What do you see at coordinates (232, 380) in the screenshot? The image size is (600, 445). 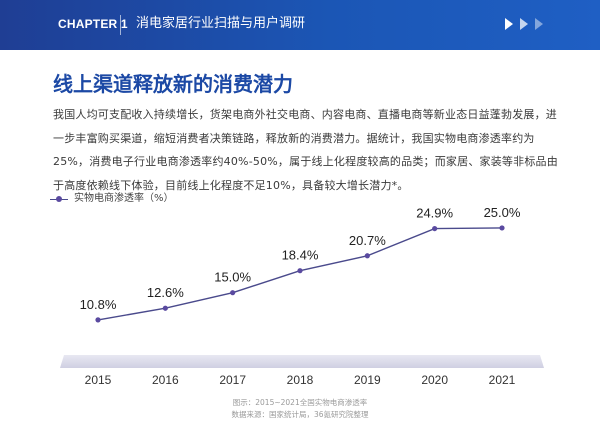 I see `x-tick-2017: 2017` at bounding box center [232, 380].